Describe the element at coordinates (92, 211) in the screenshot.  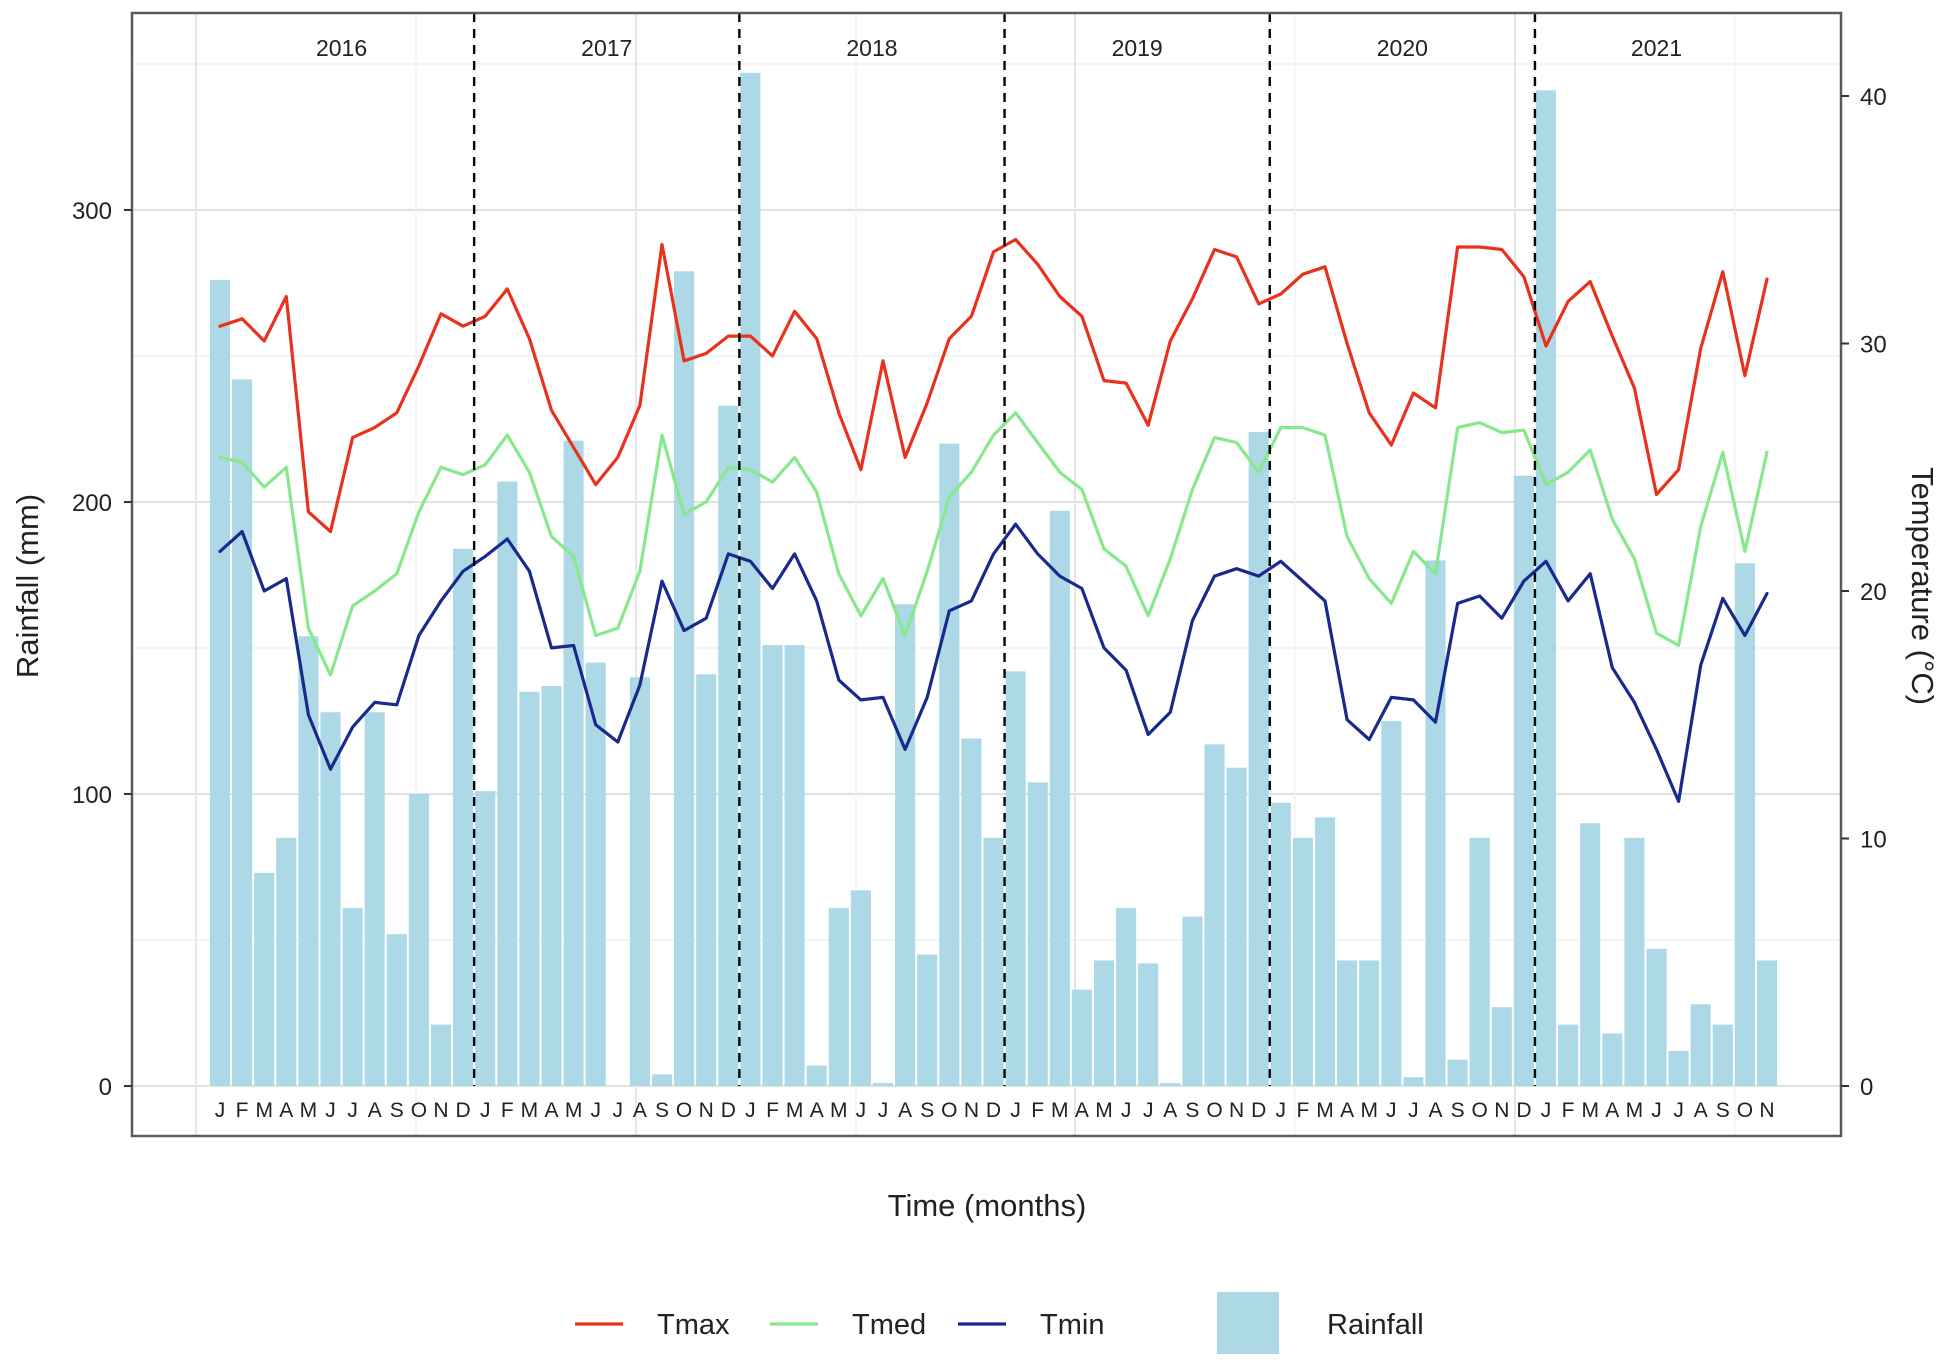
I see `left-tick-label: 300` at that location.